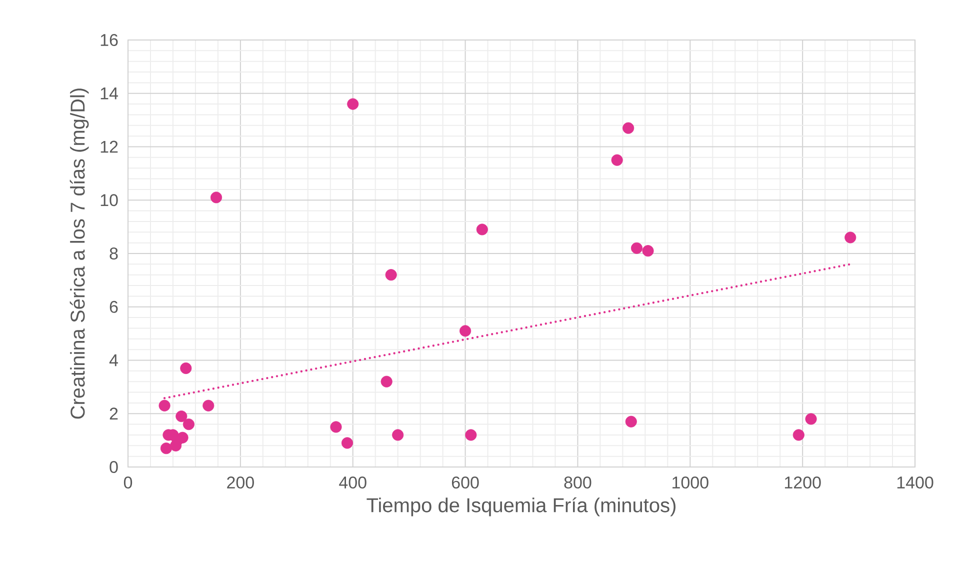 This screenshot has height=580, width=956. Describe the element at coordinates (578, 482) in the screenshot. I see `x-tick-label: 800` at that location.